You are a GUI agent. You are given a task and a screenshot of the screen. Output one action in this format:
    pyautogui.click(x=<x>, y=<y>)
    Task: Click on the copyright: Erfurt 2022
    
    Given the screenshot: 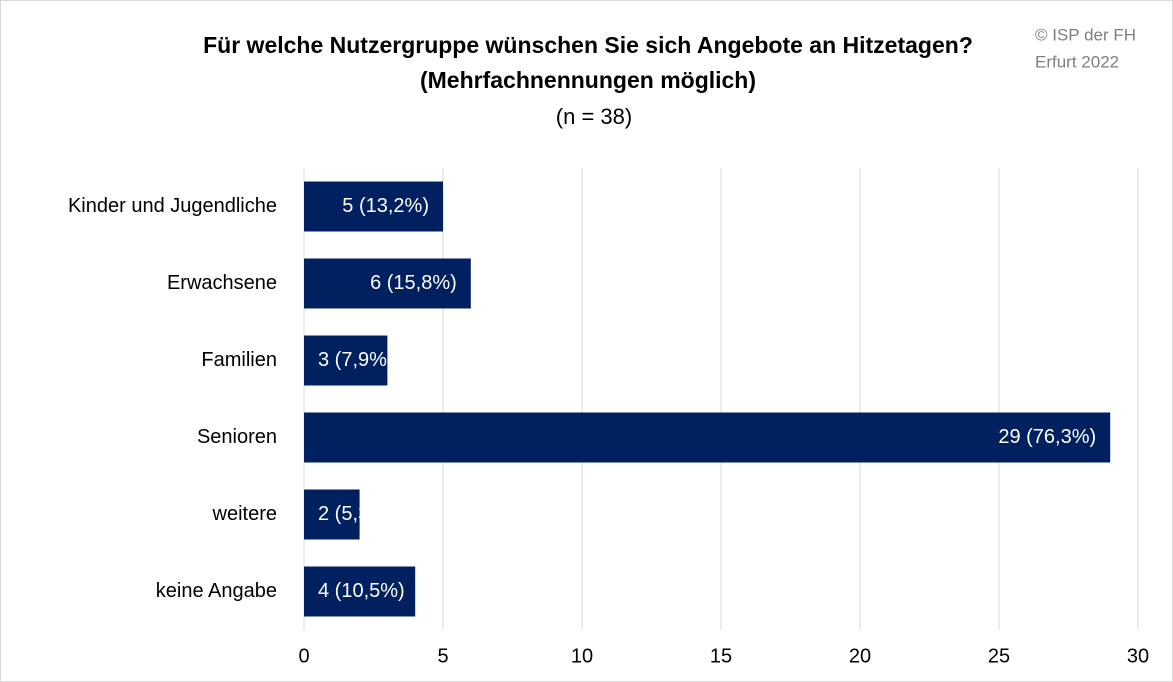 What is the action you would take?
    pyautogui.click(x=1077, y=61)
    